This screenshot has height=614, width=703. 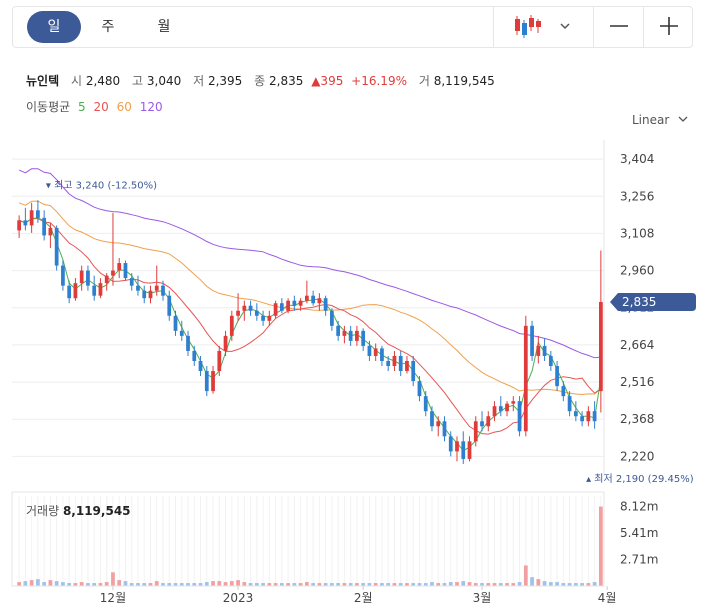 What do you see at coordinates (543, 27) in the screenshot?
I see `chart-type-selector` at bounding box center [543, 27].